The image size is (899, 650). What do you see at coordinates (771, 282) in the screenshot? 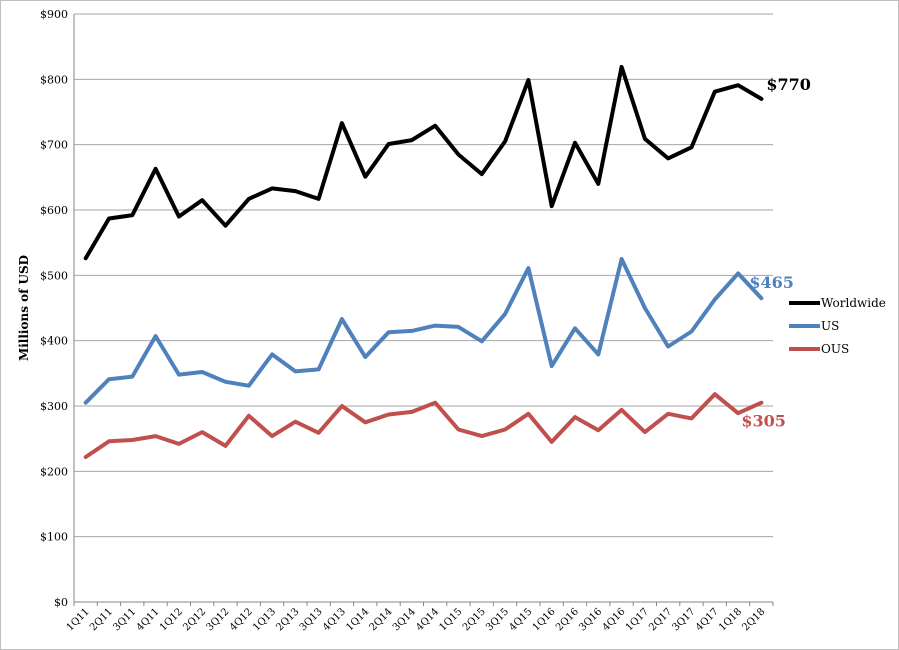
I see `end-label-us: $465` at bounding box center [771, 282].